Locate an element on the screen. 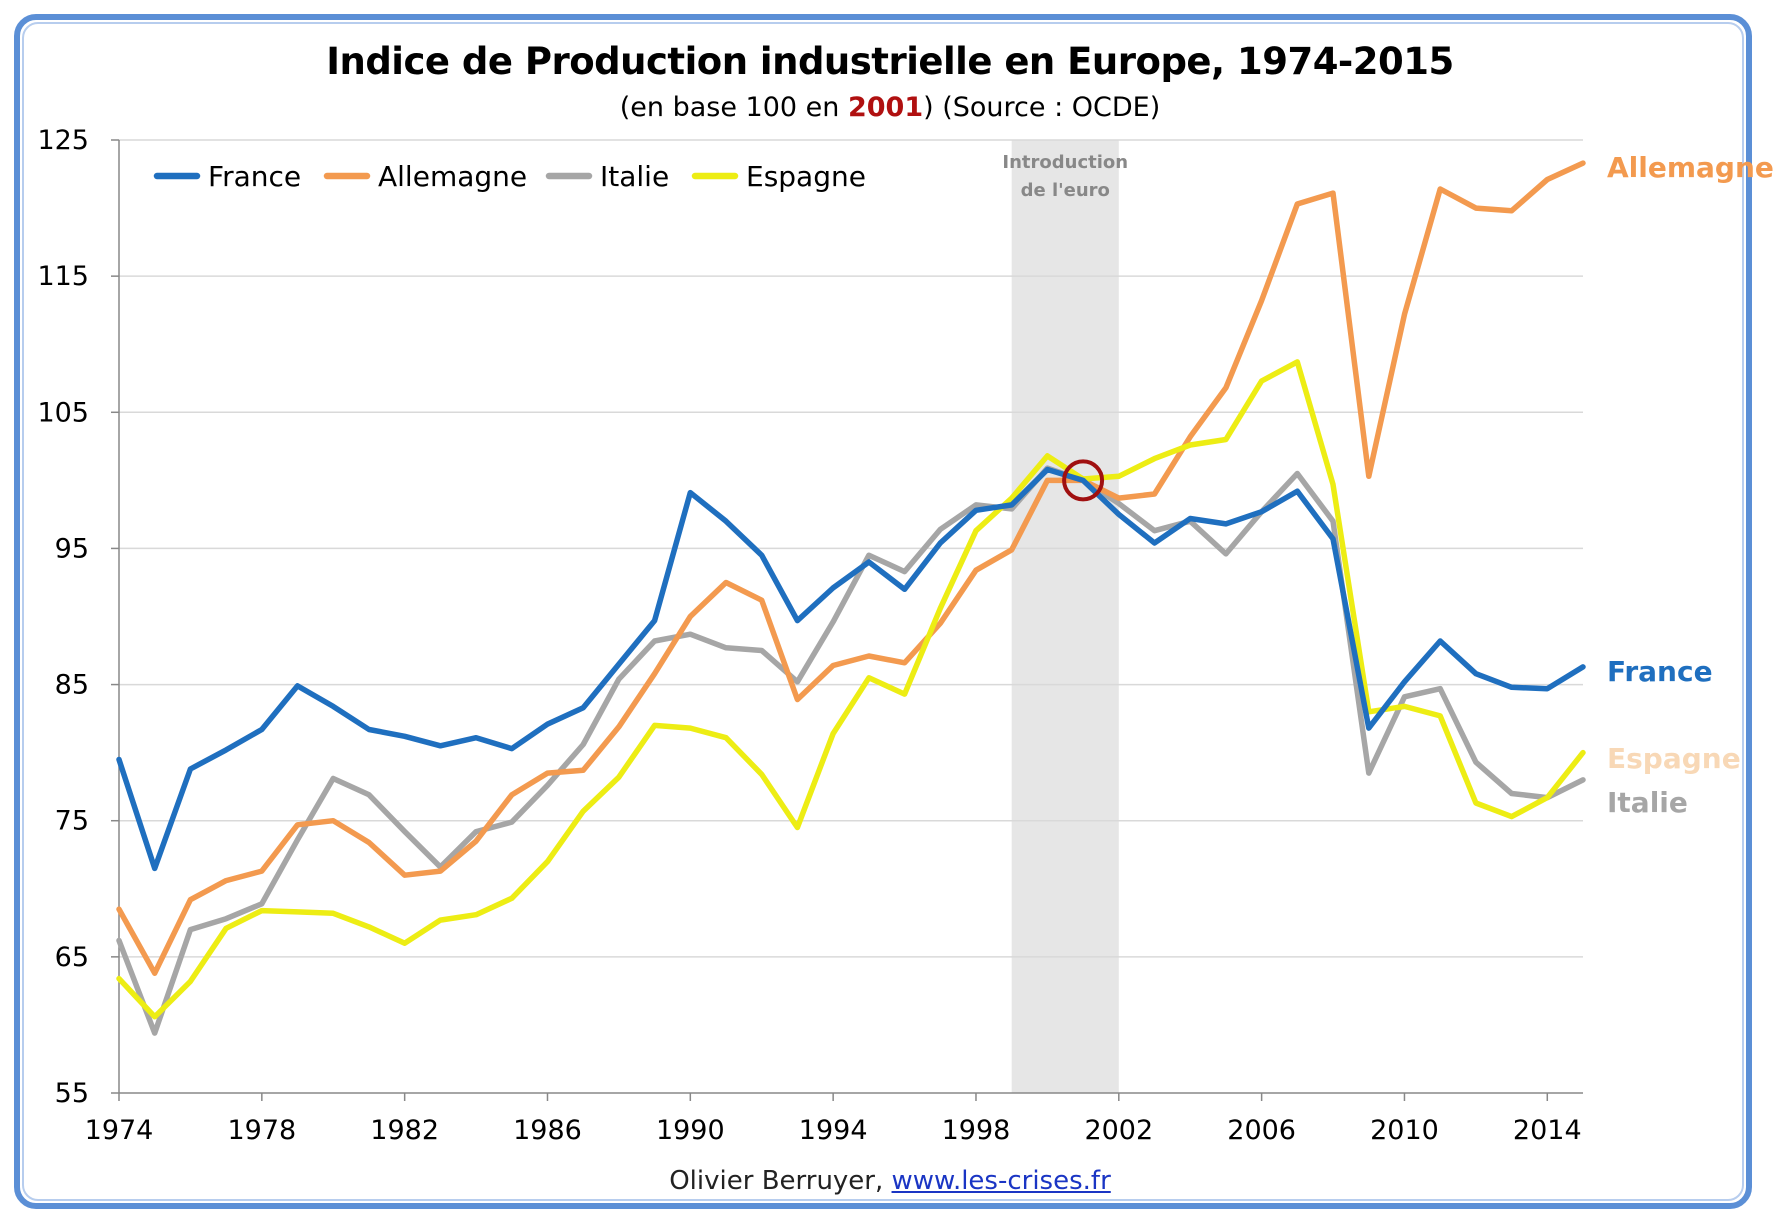 The width and height of the screenshot is (1780, 1227). x-tick-label: 1986 is located at coordinates (547, 1130).